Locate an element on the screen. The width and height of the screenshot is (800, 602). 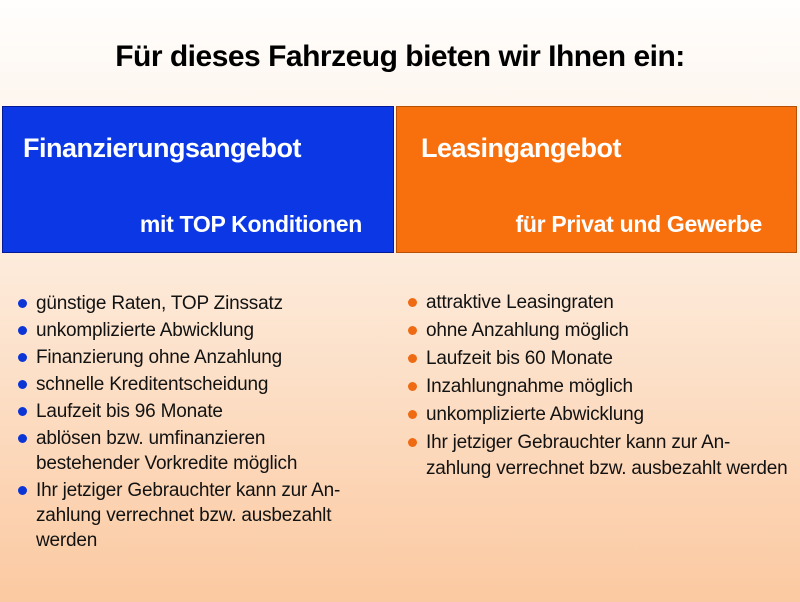
list-item-text: ohne Anzahlung möglich is located at coordinates (527, 330).